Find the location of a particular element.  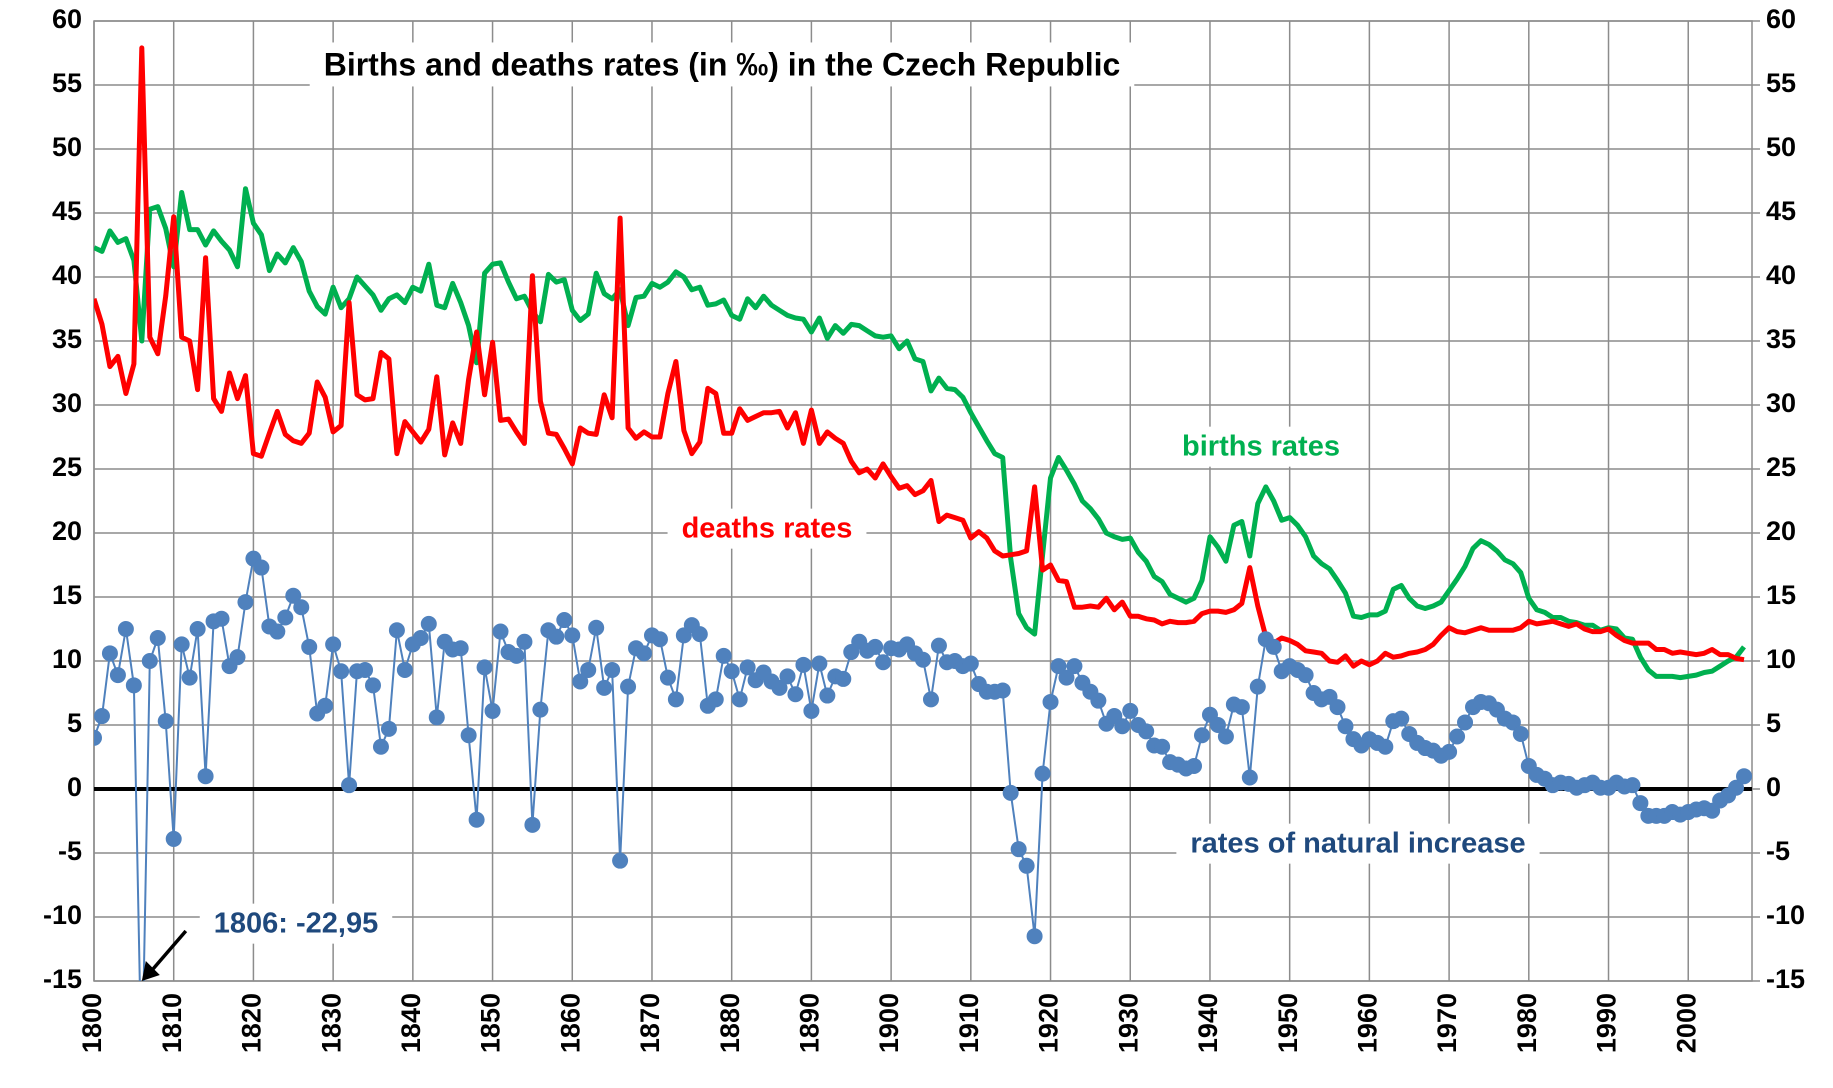

y-tick-label: 5 is located at coordinates (74, 723).